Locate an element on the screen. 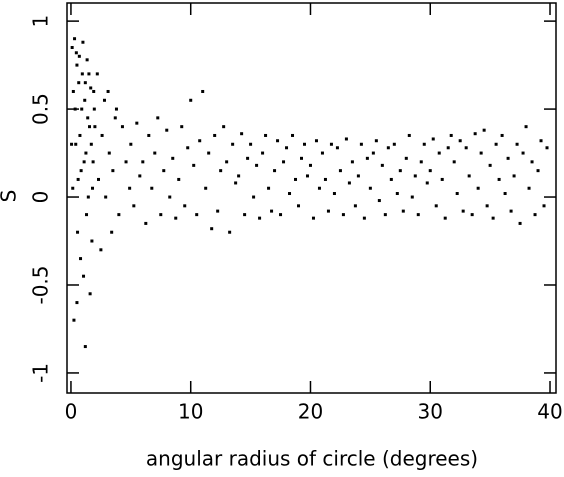  x-tick-label: 0 is located at coordinates (71, 412).